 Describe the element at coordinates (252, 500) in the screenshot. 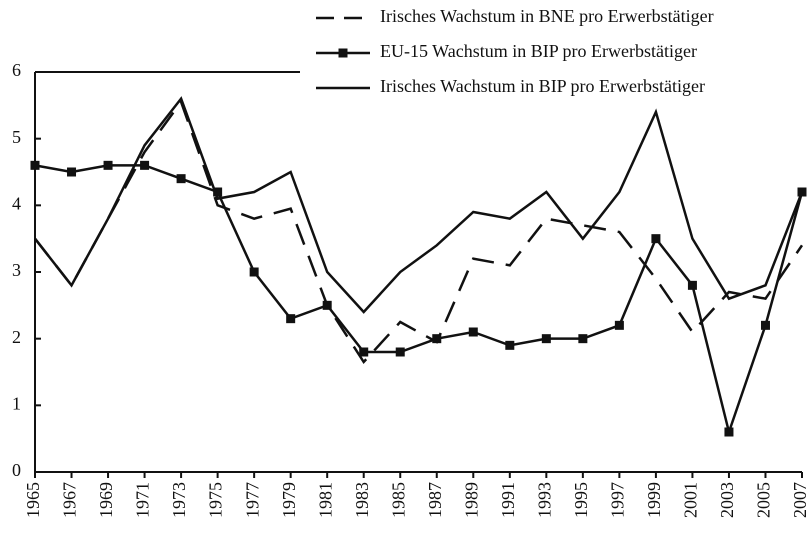

I see `x-tick-label: 1977` at that location.